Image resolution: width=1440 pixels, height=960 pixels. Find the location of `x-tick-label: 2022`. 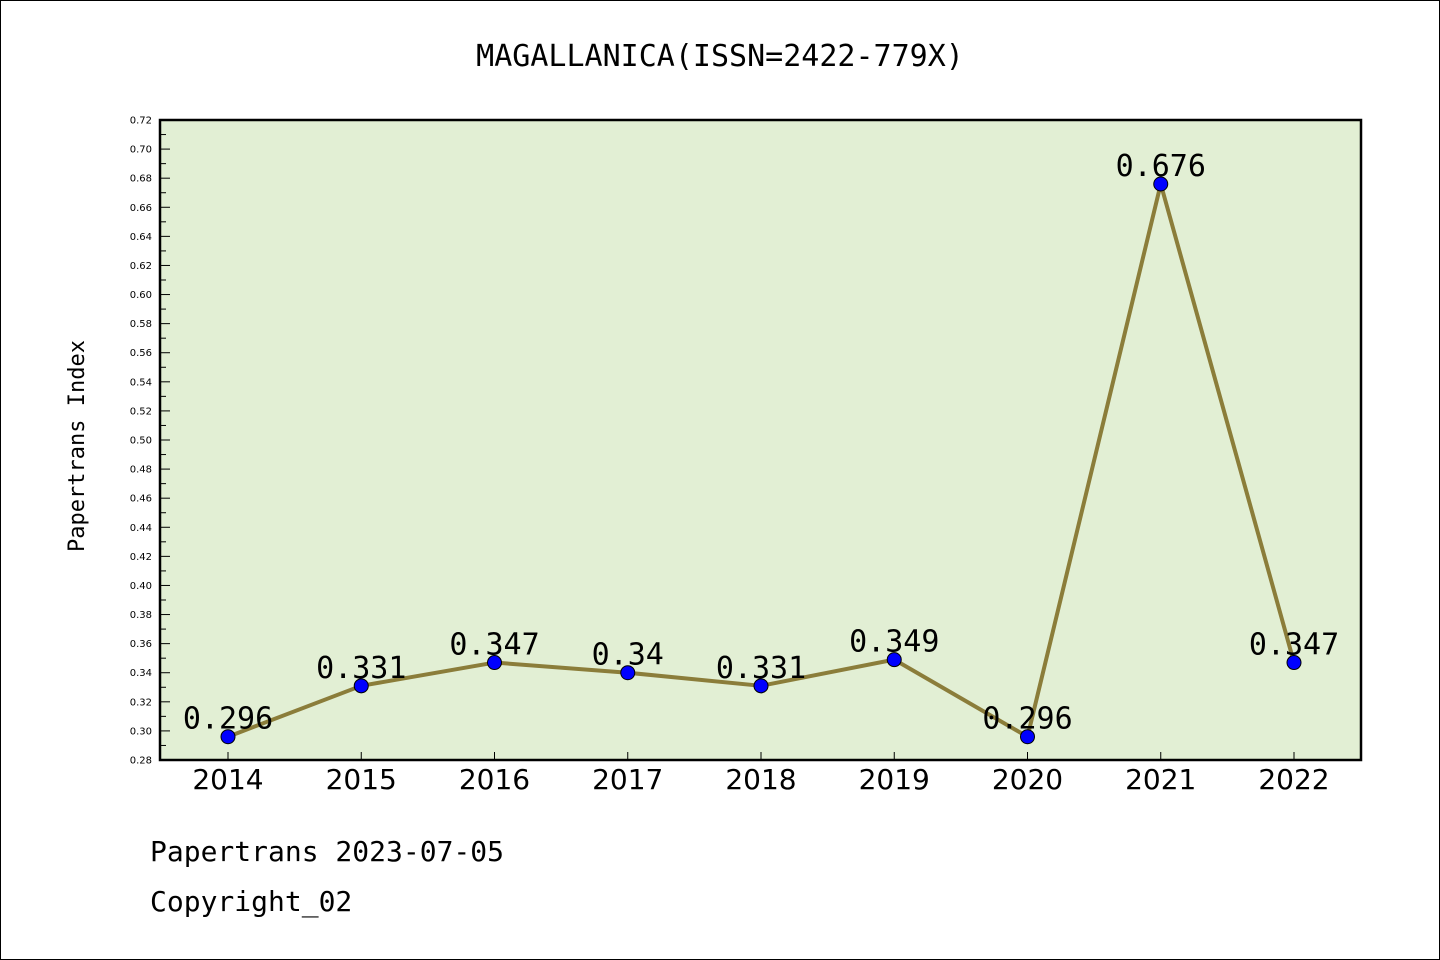

x-tick-label: 2022 is located at coordinates (1293, 779).